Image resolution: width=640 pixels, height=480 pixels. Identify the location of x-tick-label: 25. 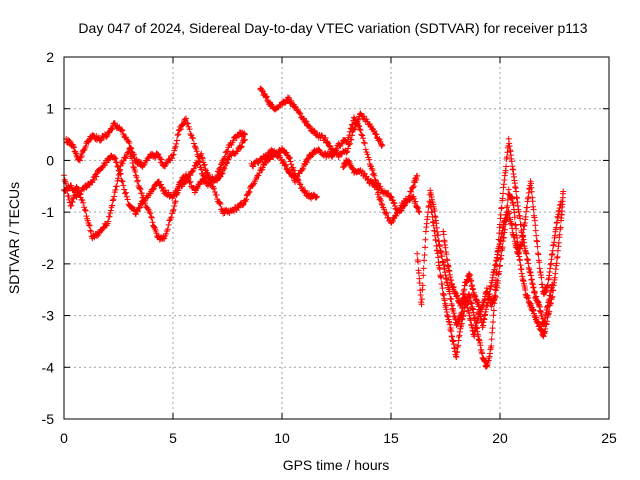
(609, 438).